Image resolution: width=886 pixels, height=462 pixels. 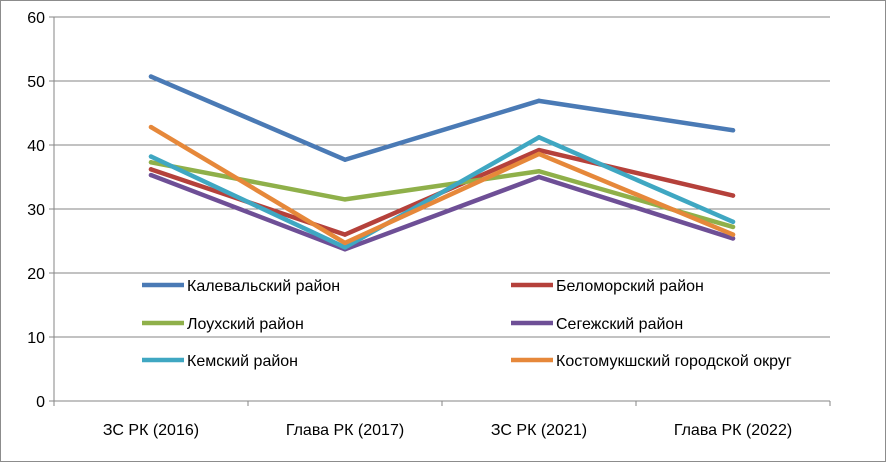 I want to click on legend-label: Беломорский район, so click(x=630, y=286).